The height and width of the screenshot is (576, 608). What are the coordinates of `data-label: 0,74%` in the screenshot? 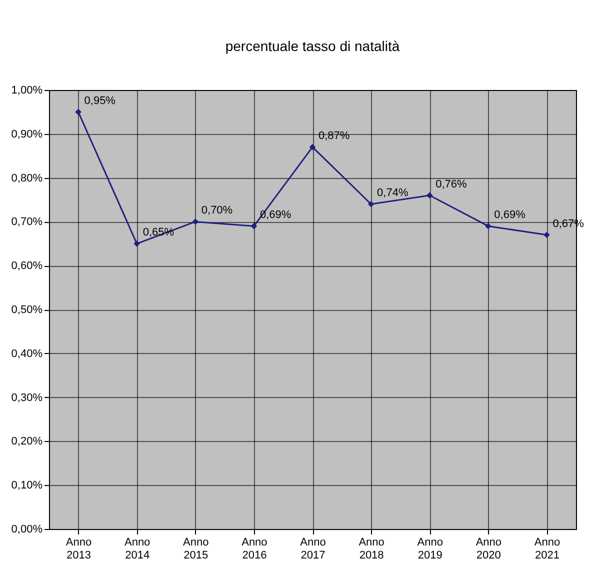 It's located at (392, 193).